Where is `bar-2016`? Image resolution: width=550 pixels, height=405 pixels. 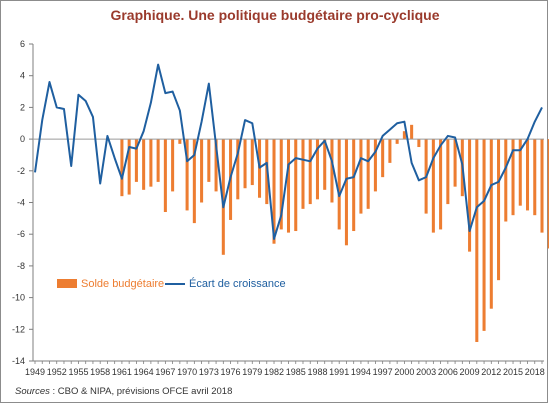
bar-2016 is located at coordinates (520, 172).